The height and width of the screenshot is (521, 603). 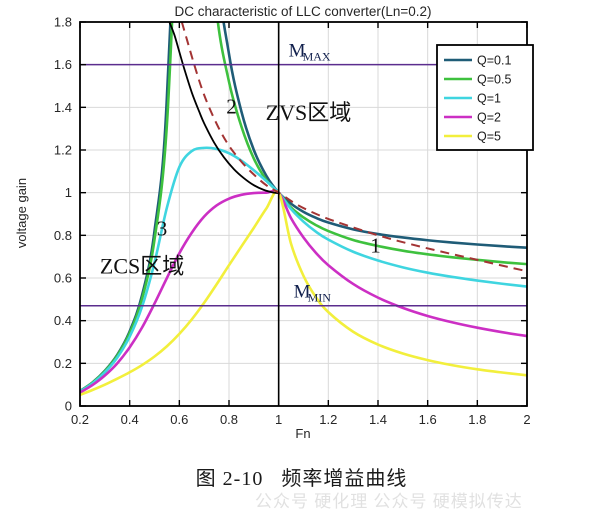 What do you see at coordinates (317, 57) in the screenshot?
I see `m-label-subscript: MAX` at bounding box center [317, 57].